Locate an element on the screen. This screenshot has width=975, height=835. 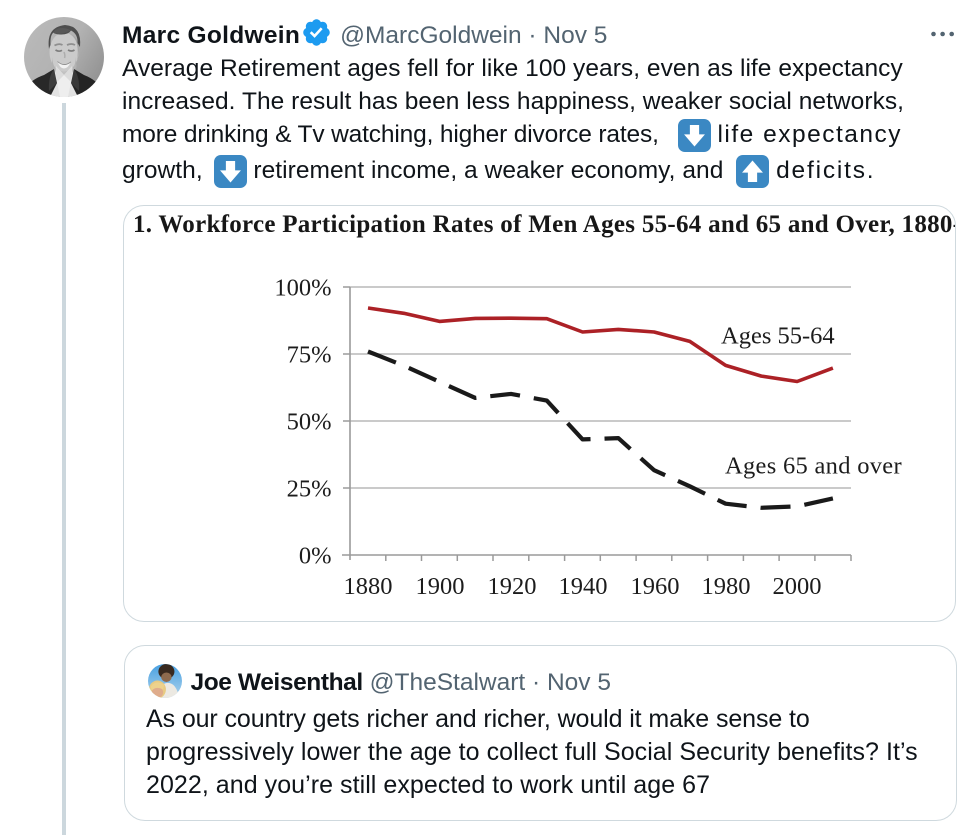
svg-text: 1940 is located at coordinates (582, 586).